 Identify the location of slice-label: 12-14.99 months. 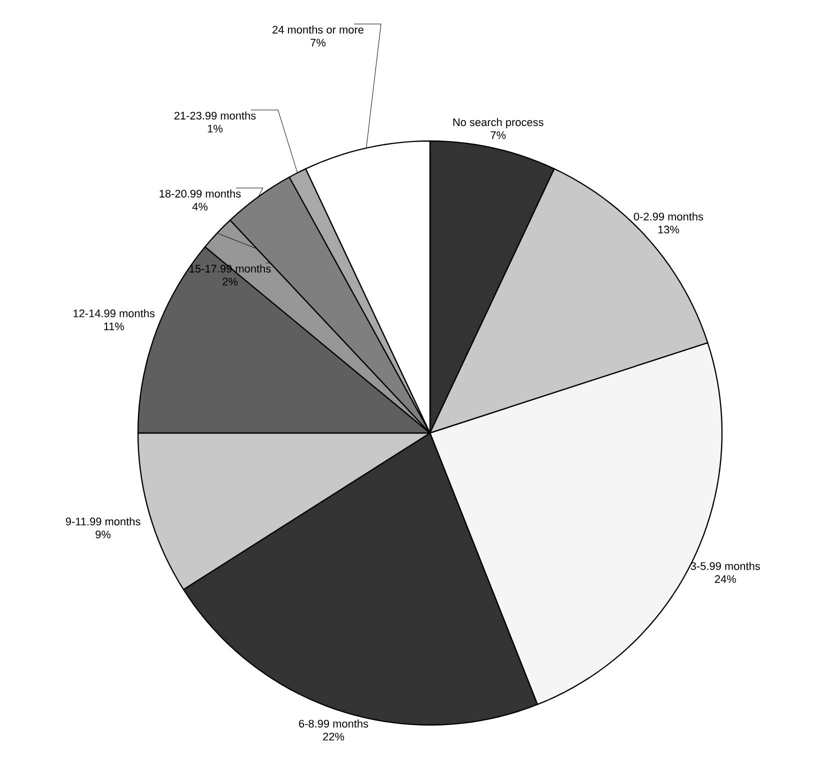
(114, 313).